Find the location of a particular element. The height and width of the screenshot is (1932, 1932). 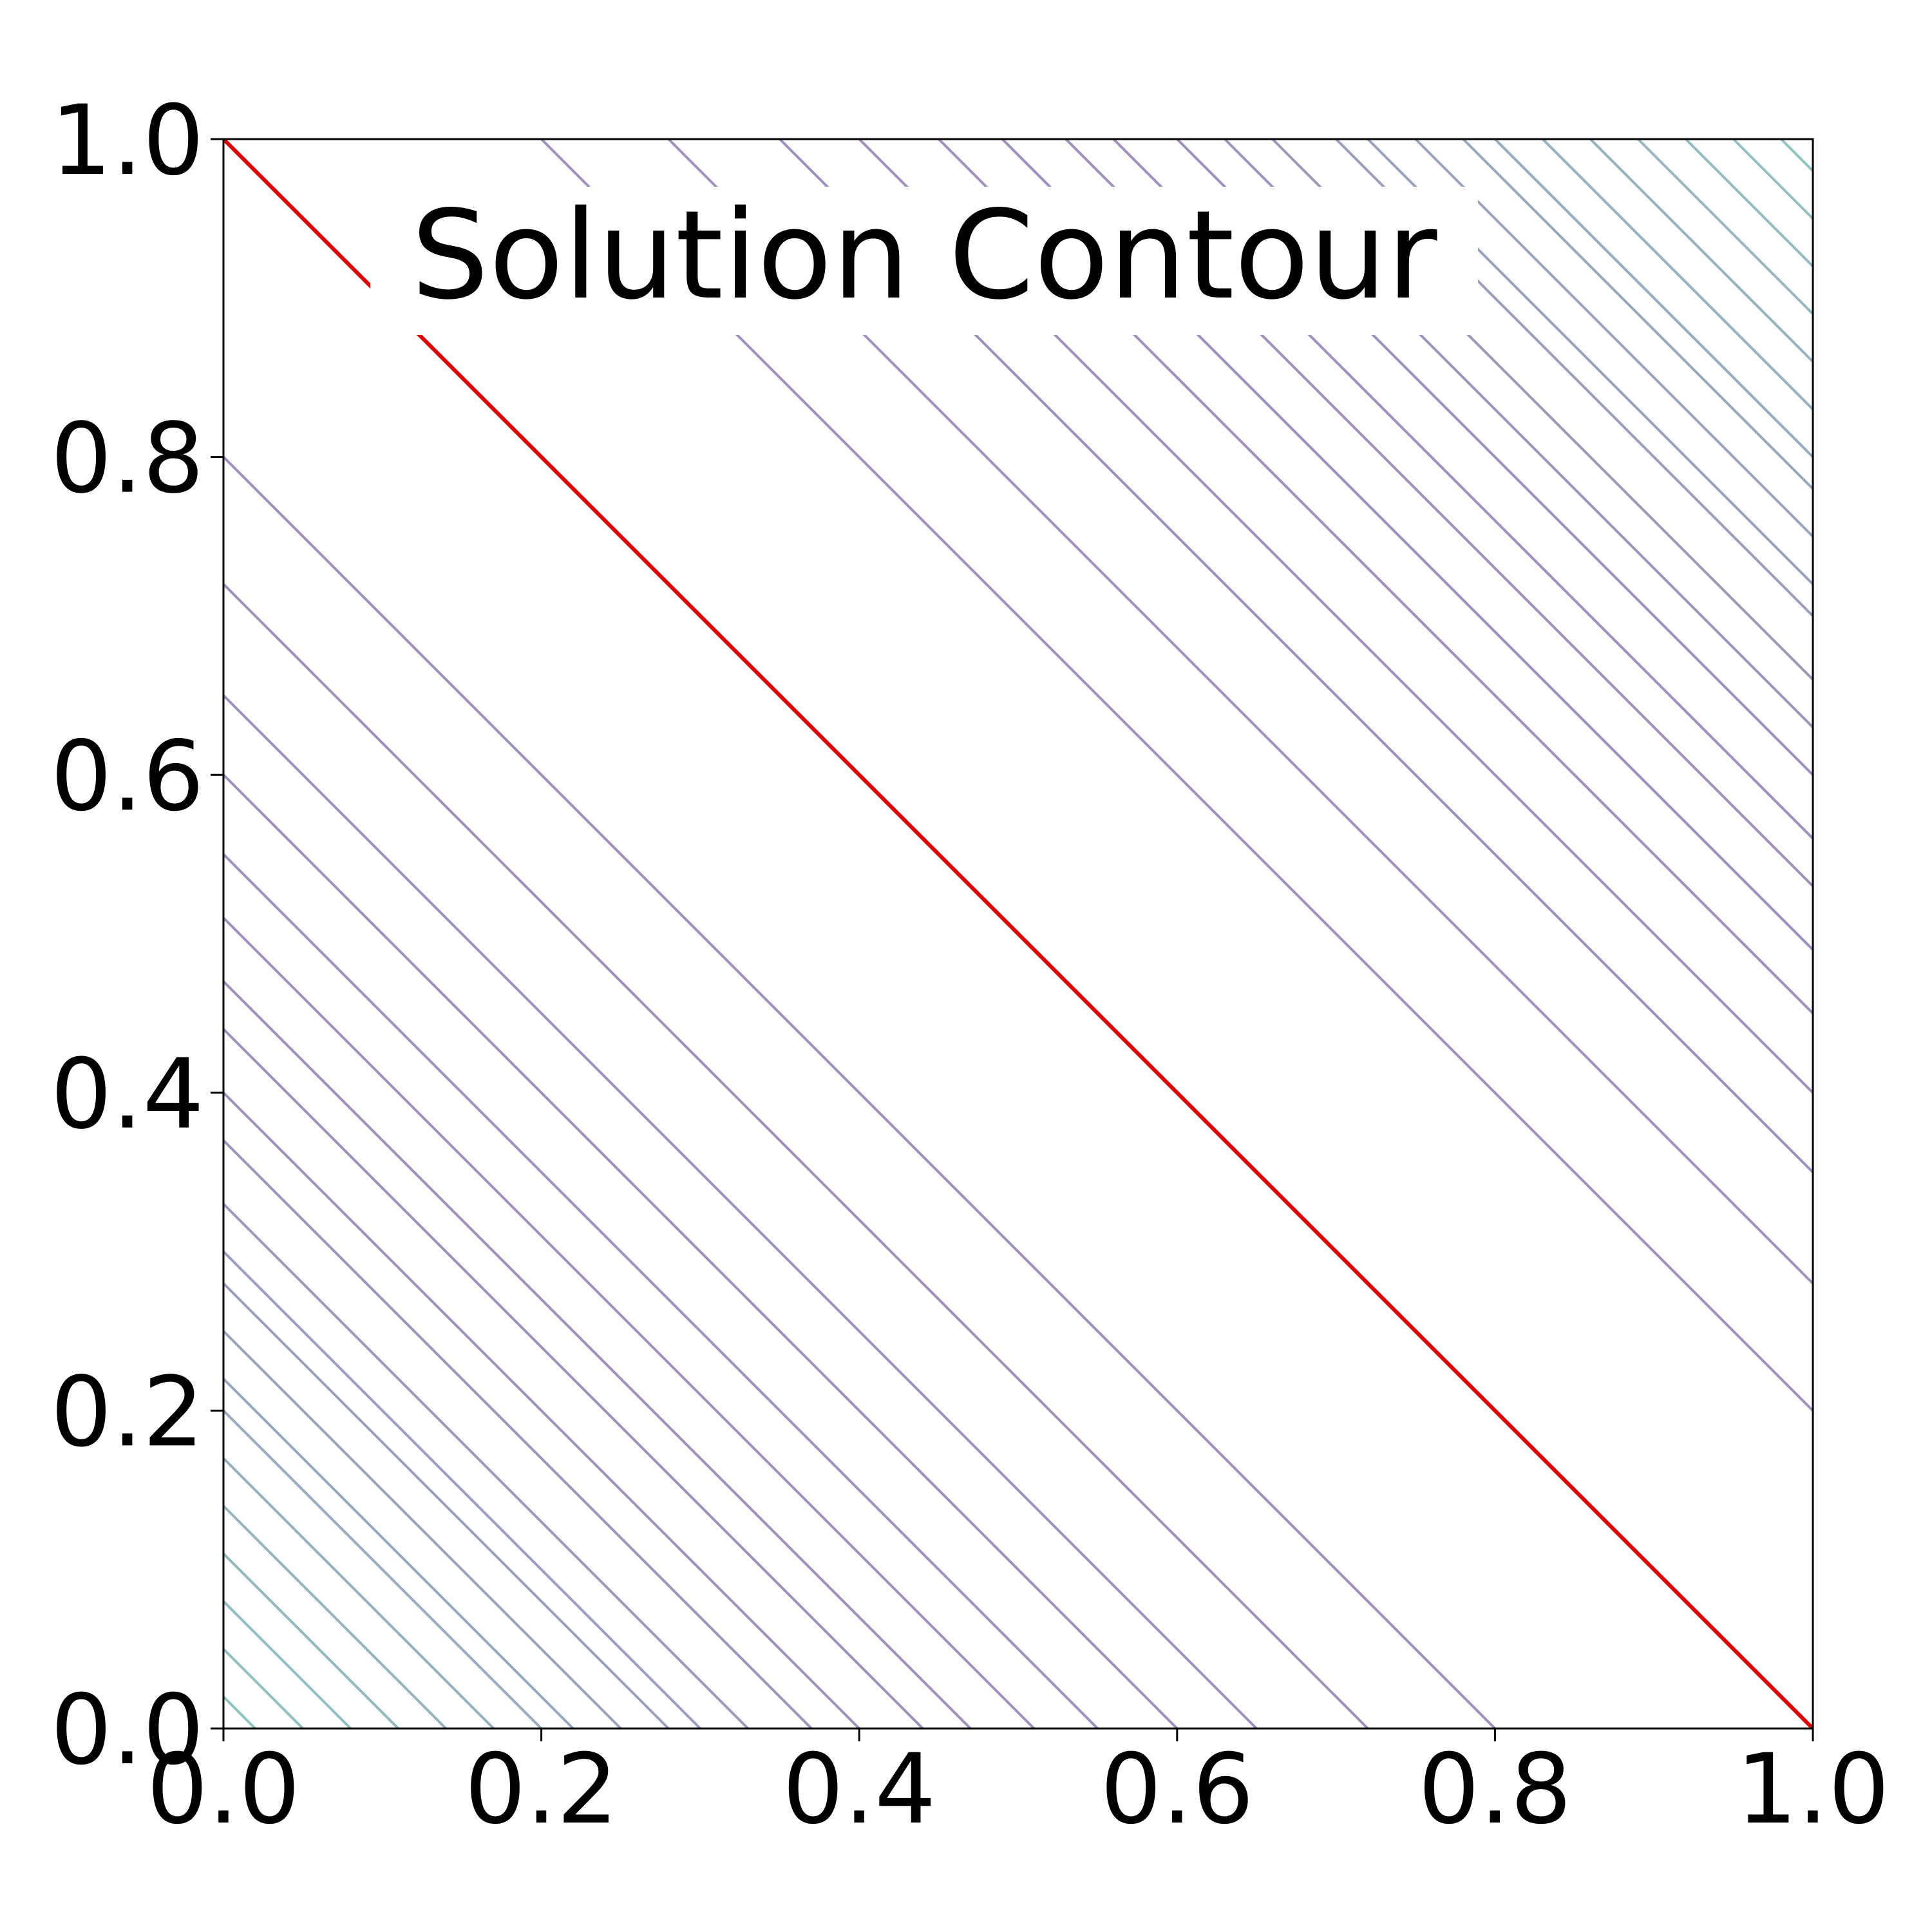

x-tick-label: 0.0 is located at coordinates (224, 1790).